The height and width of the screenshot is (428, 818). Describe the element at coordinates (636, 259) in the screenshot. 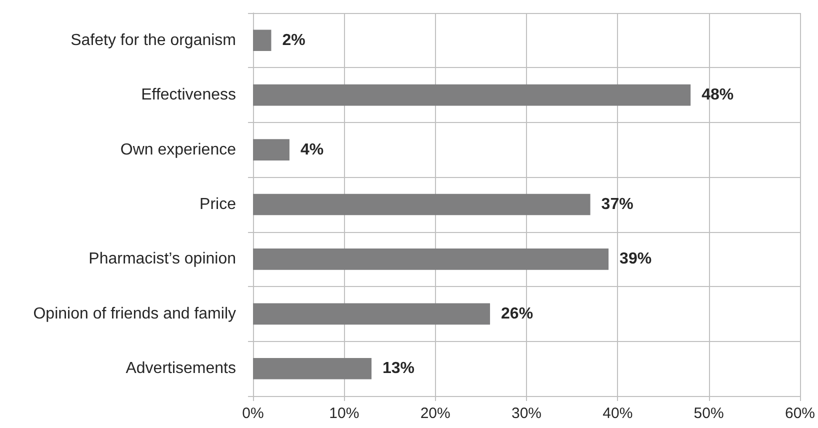

I see `data-label: 39%` at that location.